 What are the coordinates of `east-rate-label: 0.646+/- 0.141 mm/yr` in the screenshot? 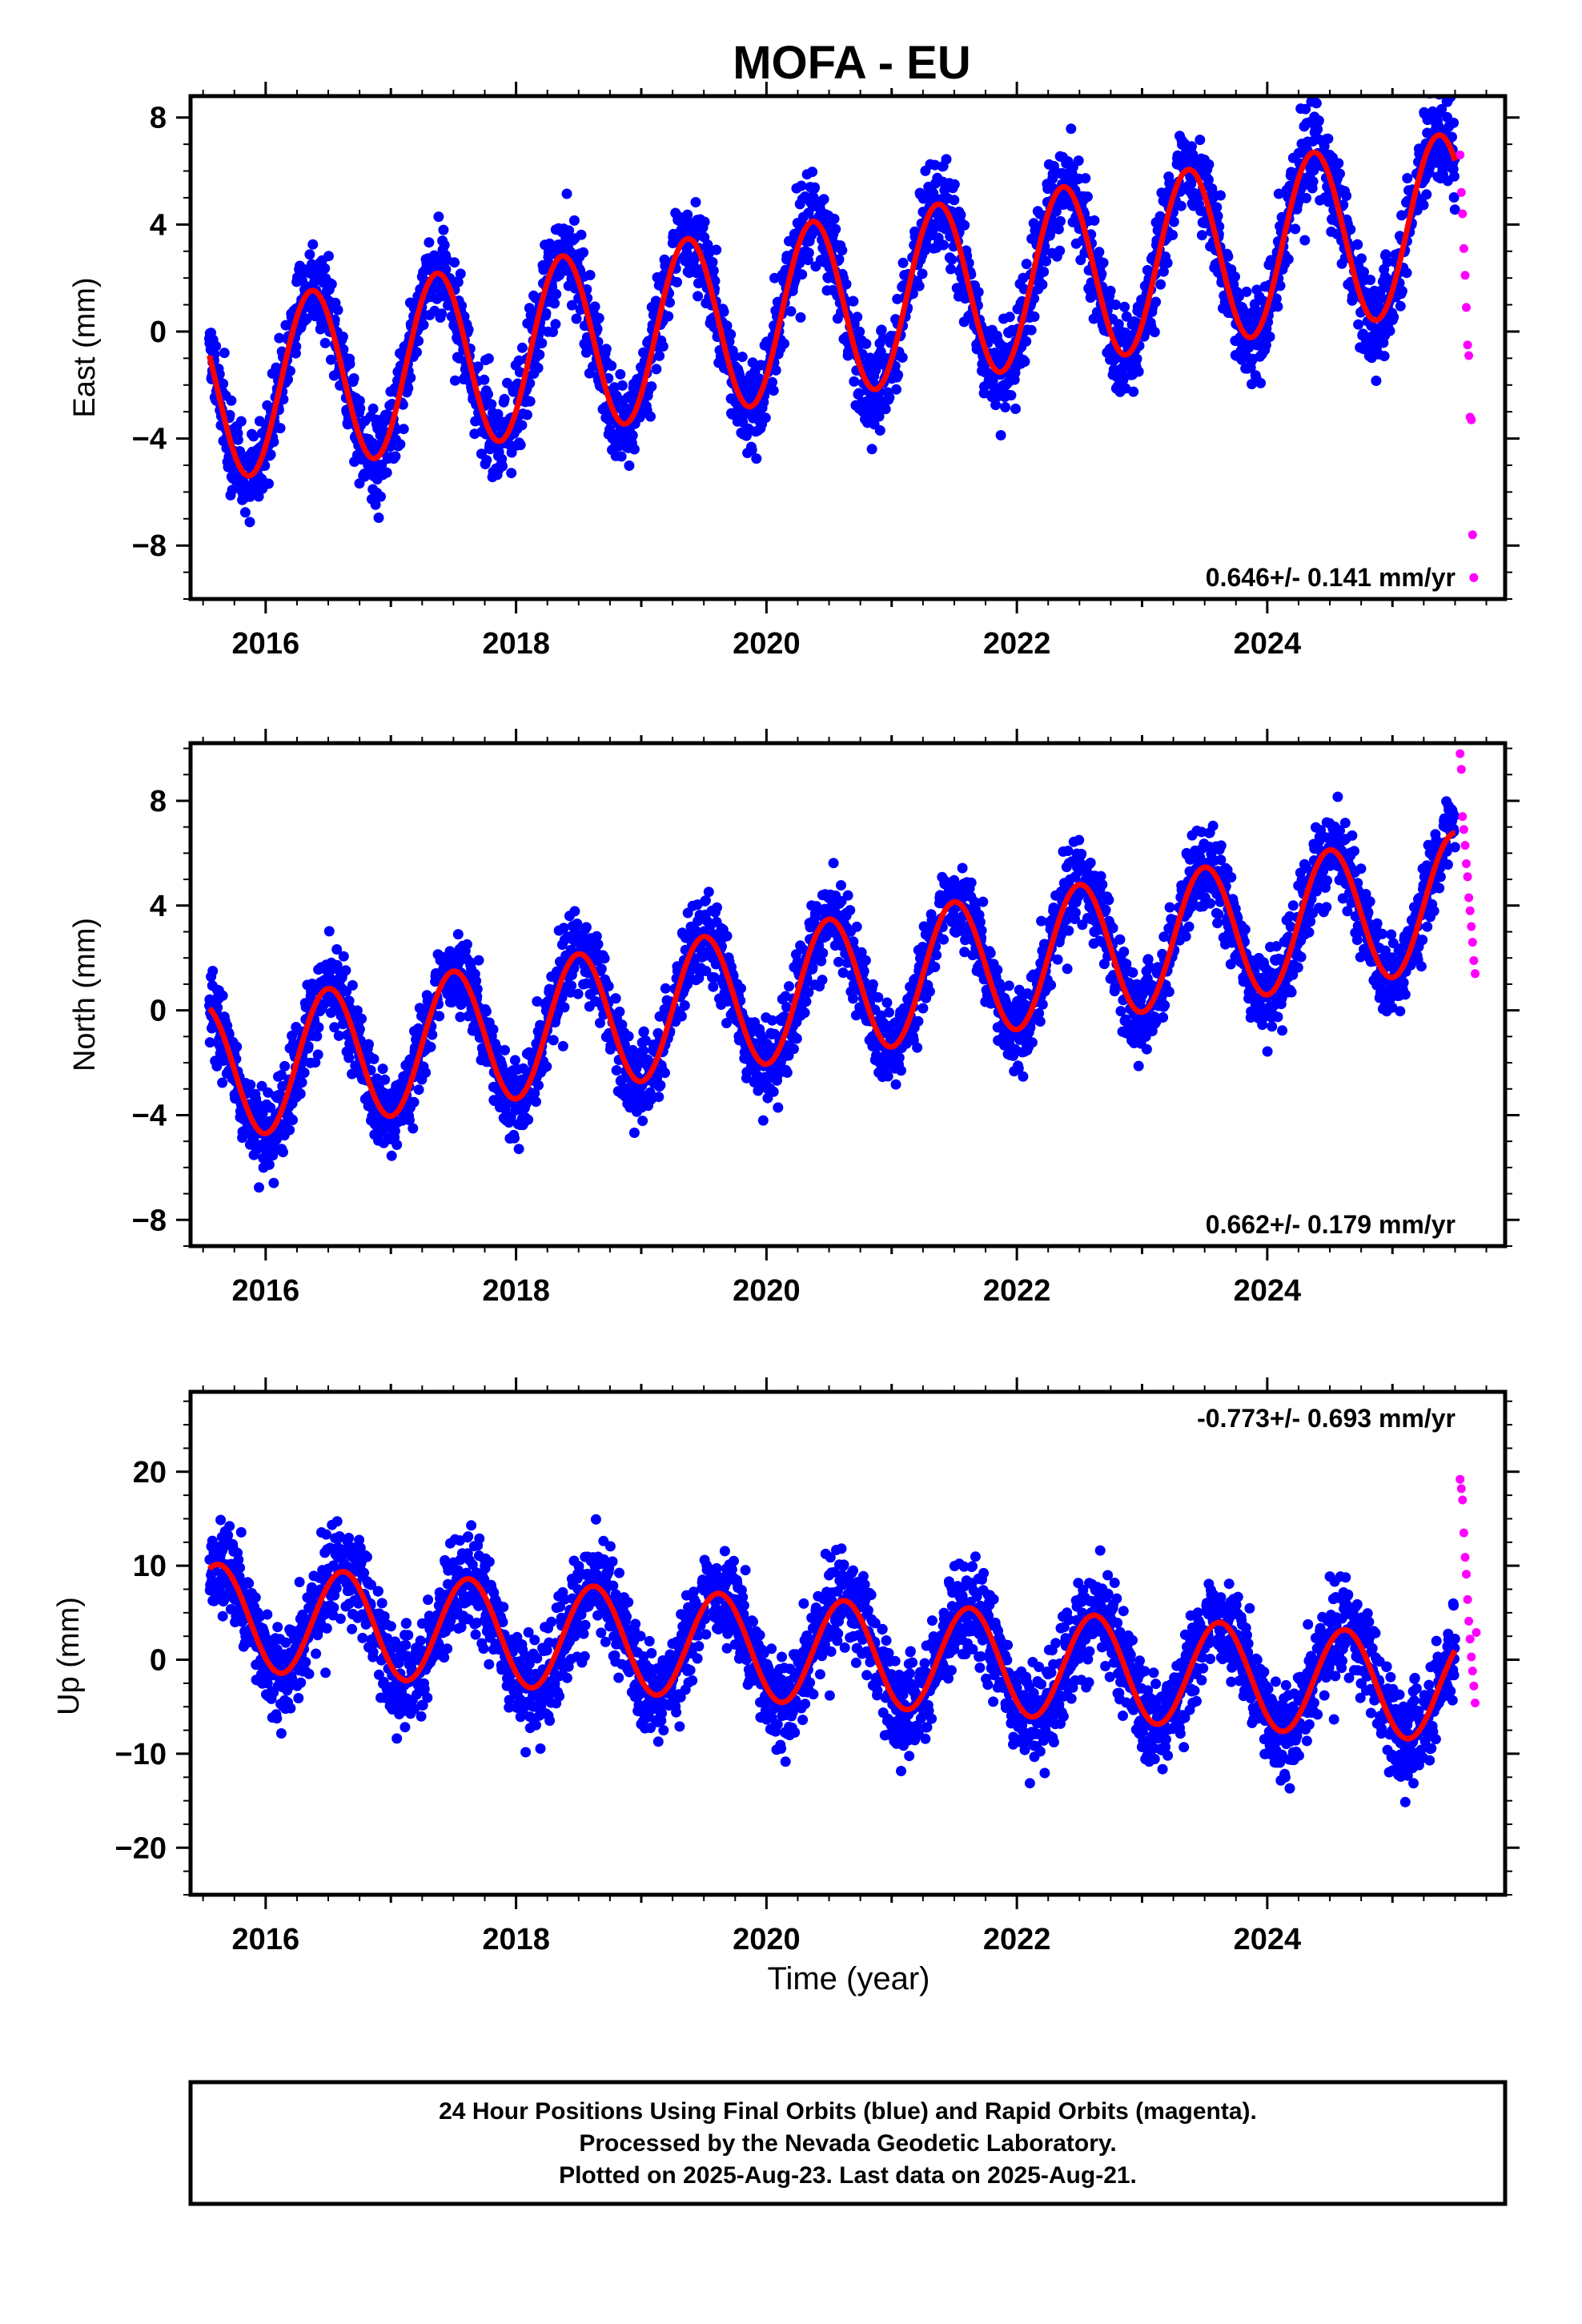 It's located at (1331, 577).